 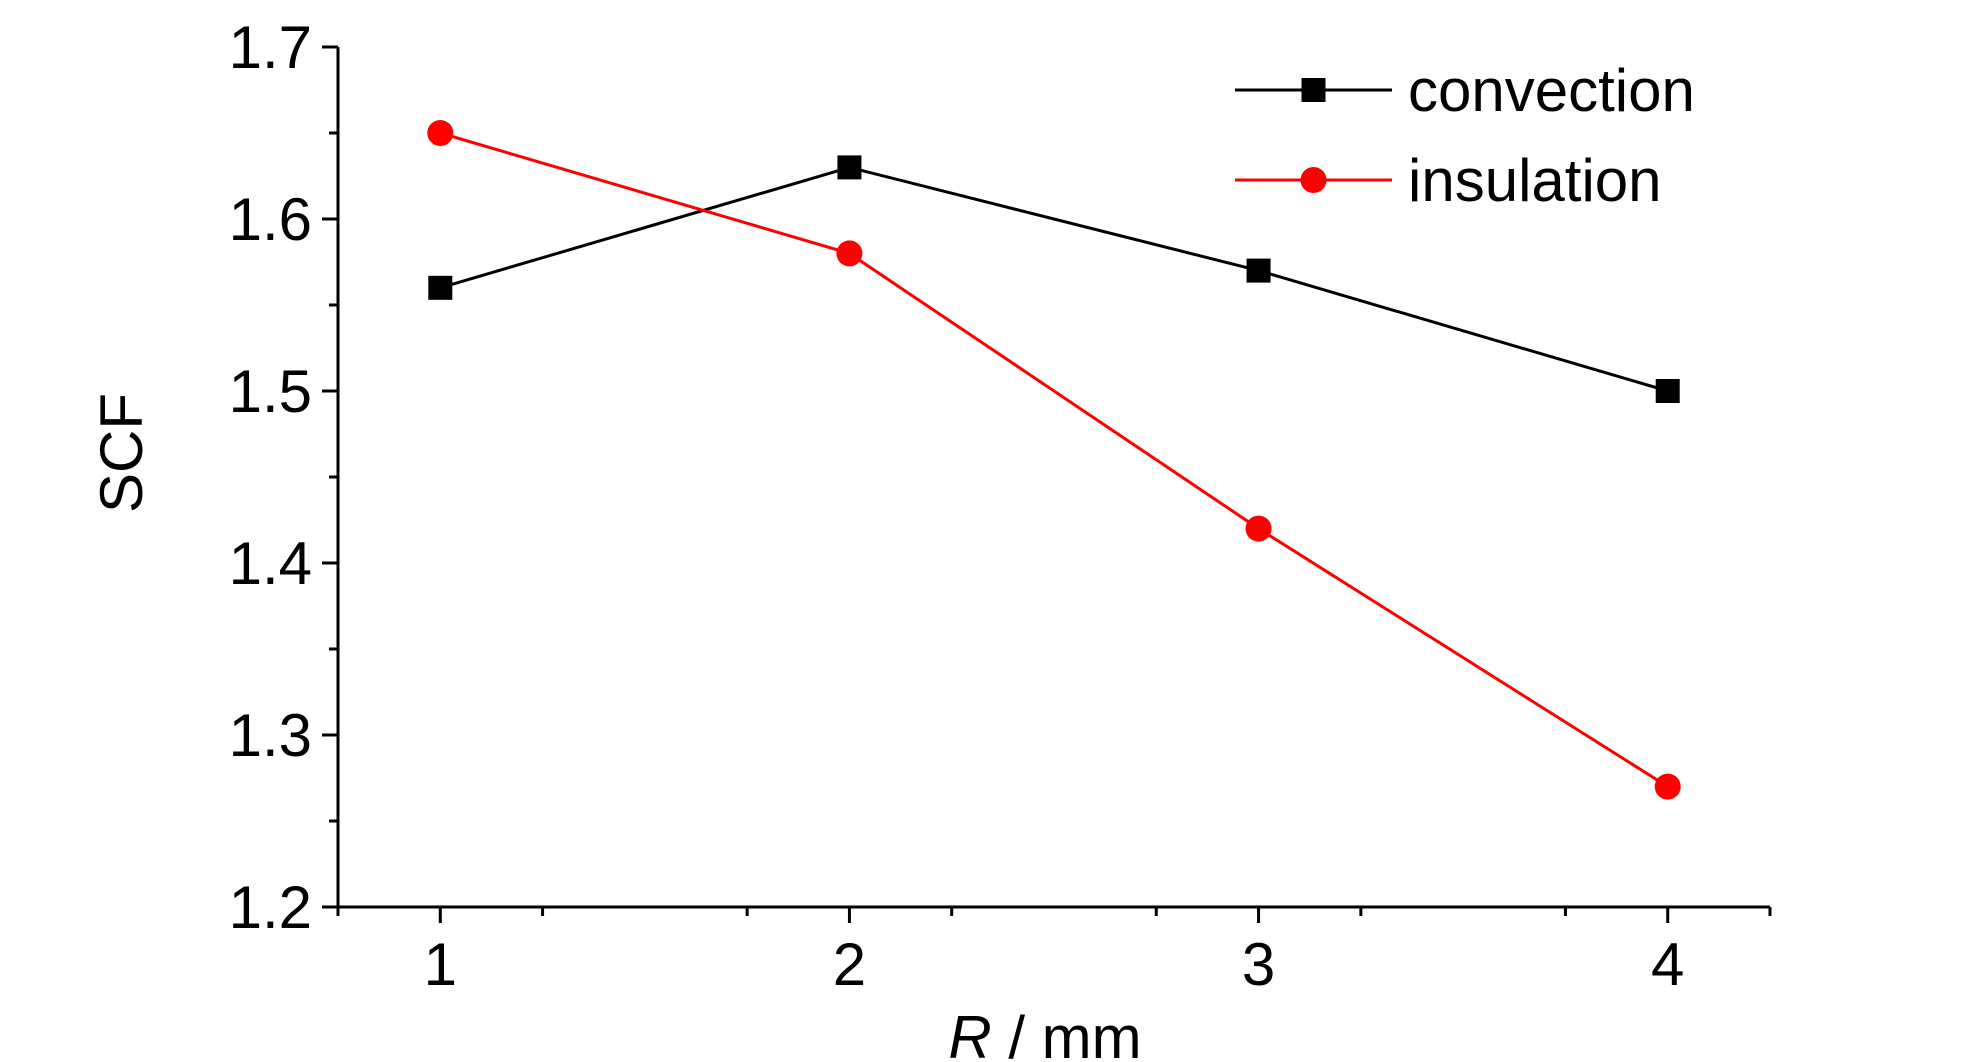 I want to click on legend-entry-convection: convection, so click(x=1465, y=90).